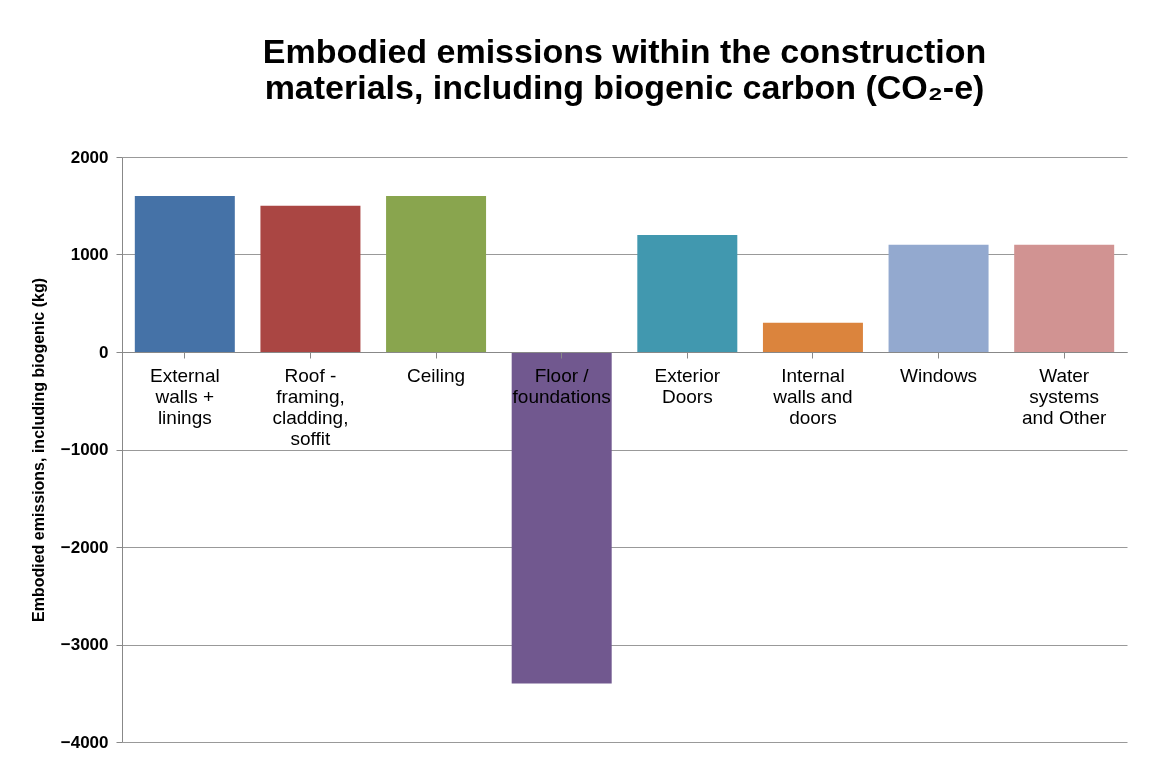 The height and width of the screenshot is (772, 1167). I want to click on y-axis-title: Embodied emissions, including biogenic (kg), so click(38, 450).